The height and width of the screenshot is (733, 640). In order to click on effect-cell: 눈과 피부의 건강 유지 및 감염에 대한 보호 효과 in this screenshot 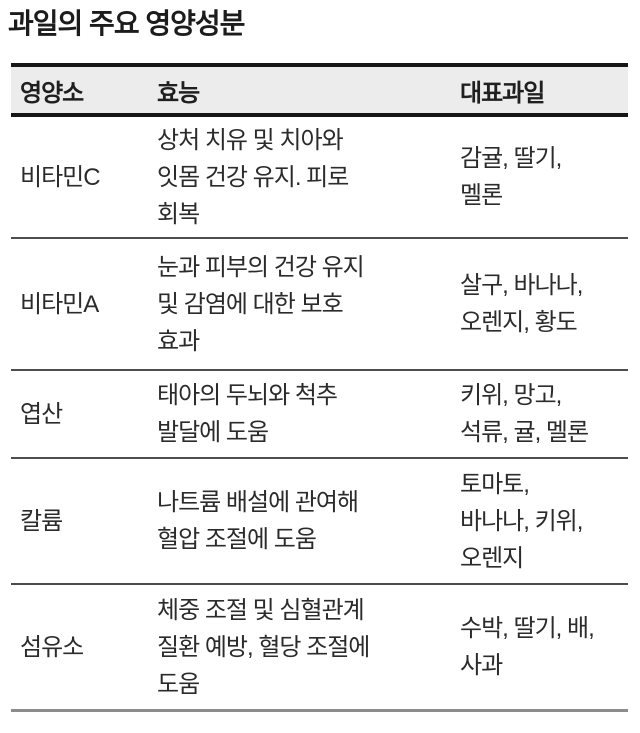, I will do `click(308, 303)`.